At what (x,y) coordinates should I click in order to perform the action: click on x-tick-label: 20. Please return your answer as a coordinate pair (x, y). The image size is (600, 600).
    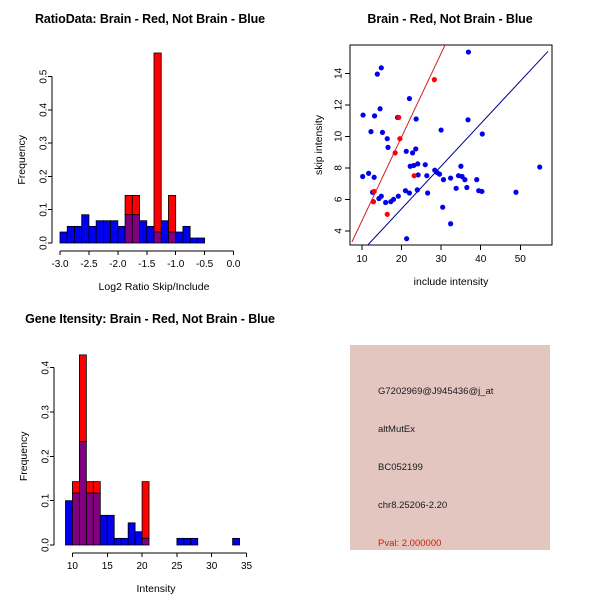
    Looking at the image, I should click on (402, 259).